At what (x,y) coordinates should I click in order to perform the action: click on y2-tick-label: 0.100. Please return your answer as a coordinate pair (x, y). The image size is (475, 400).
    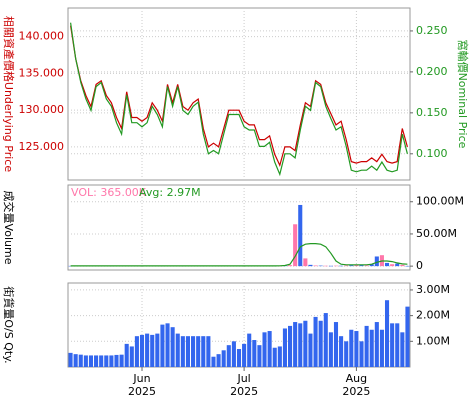
    Looking at the image, I should click on (432, 153).